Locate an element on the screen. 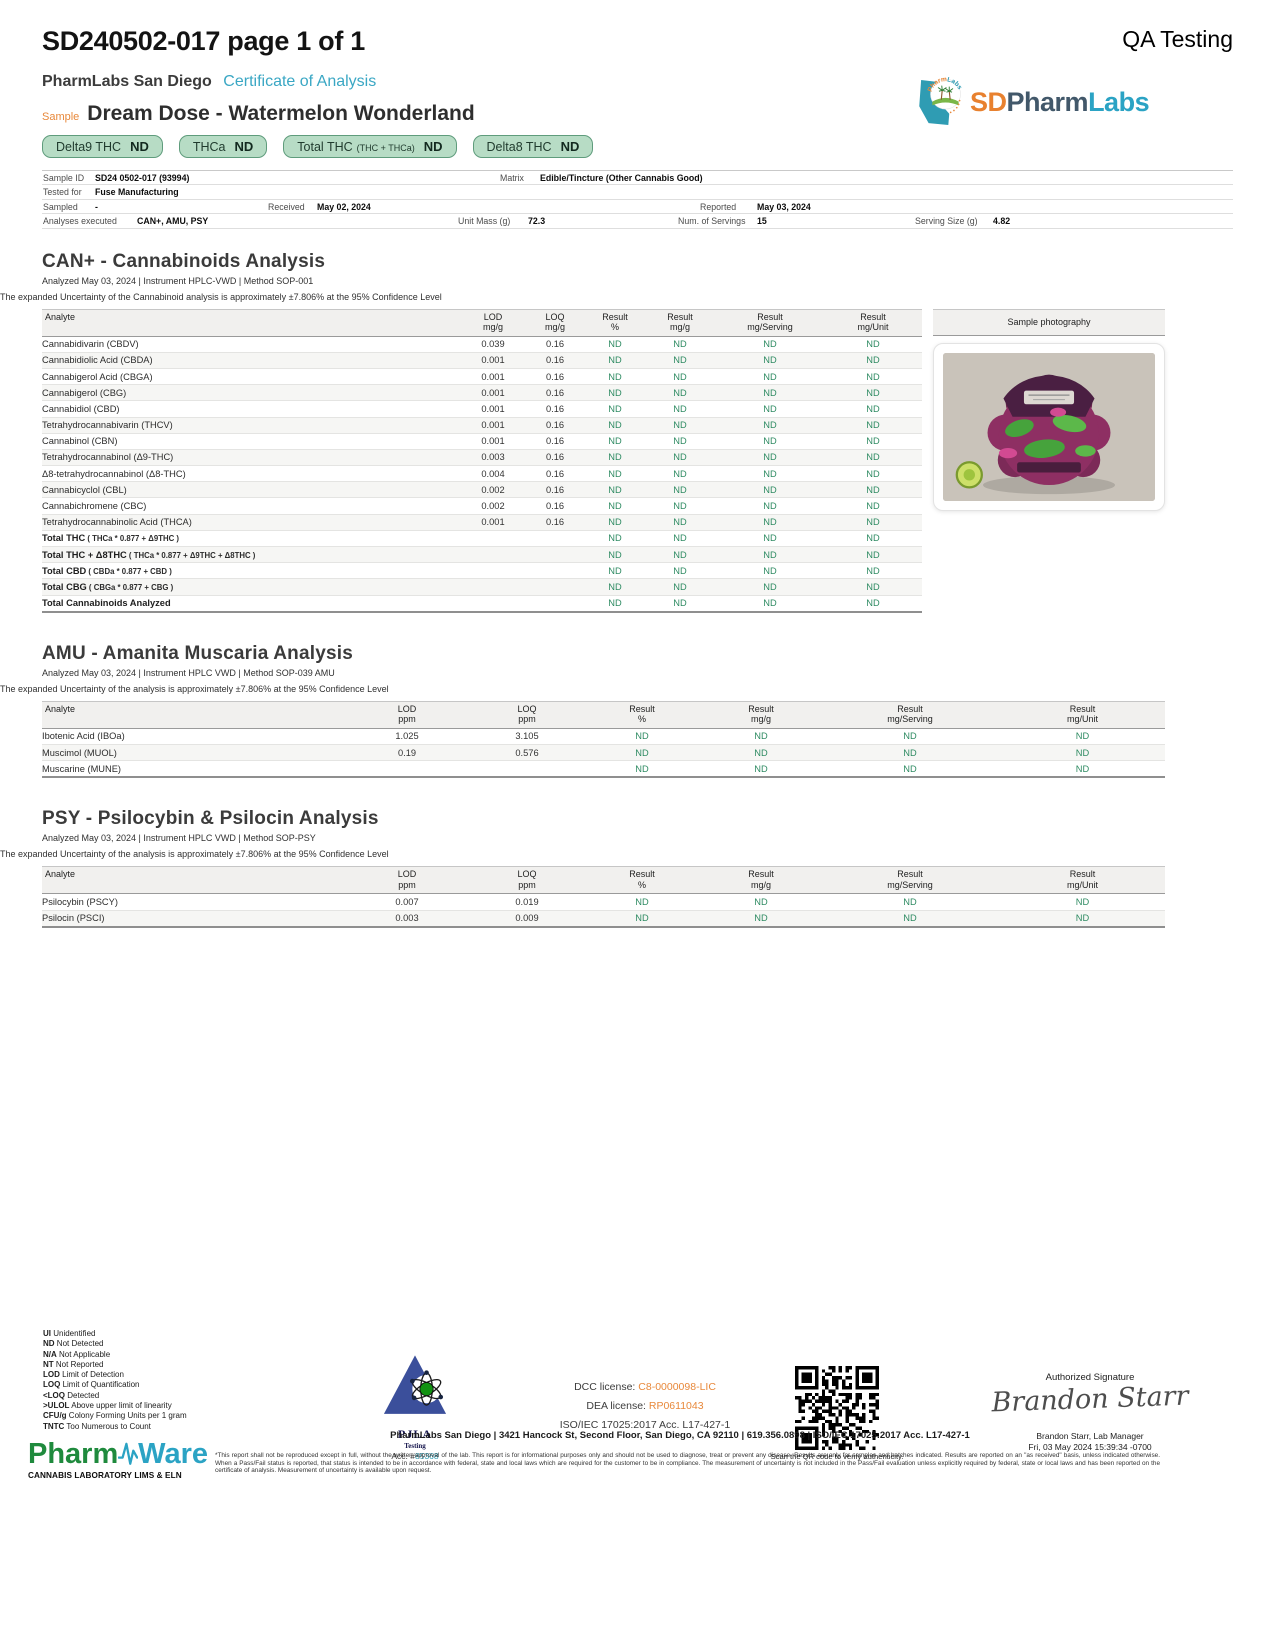 The height and width of the screenshot is (1650, 1275). table-row: Muscimol (MUOL) 0.19 0.576 ND ND ND ND is located at coordinates (603, 753).